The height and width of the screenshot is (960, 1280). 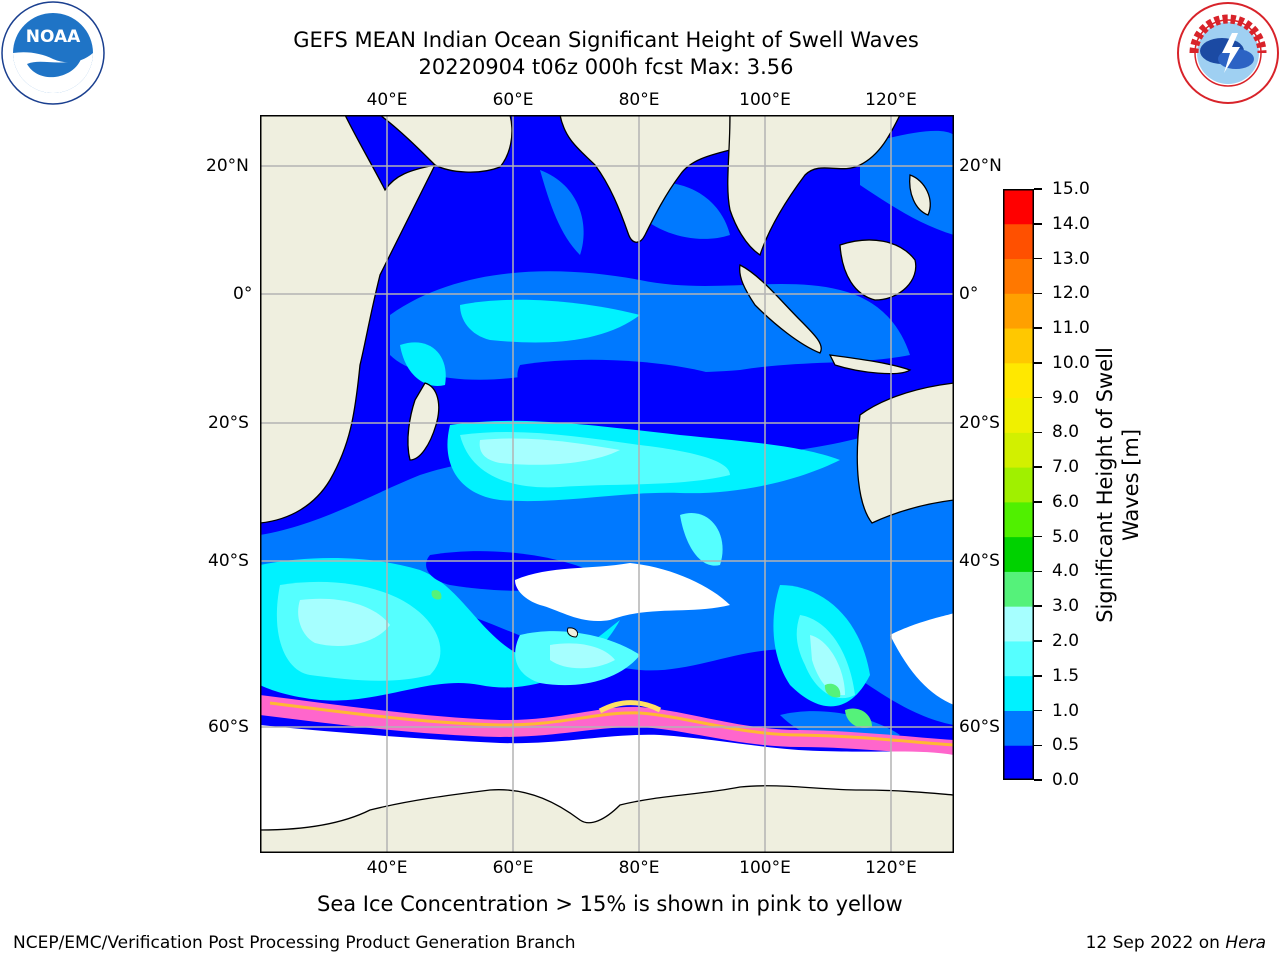 I want to click on colorbar-tick-label: 11.0, so click(x=1071, y=328).